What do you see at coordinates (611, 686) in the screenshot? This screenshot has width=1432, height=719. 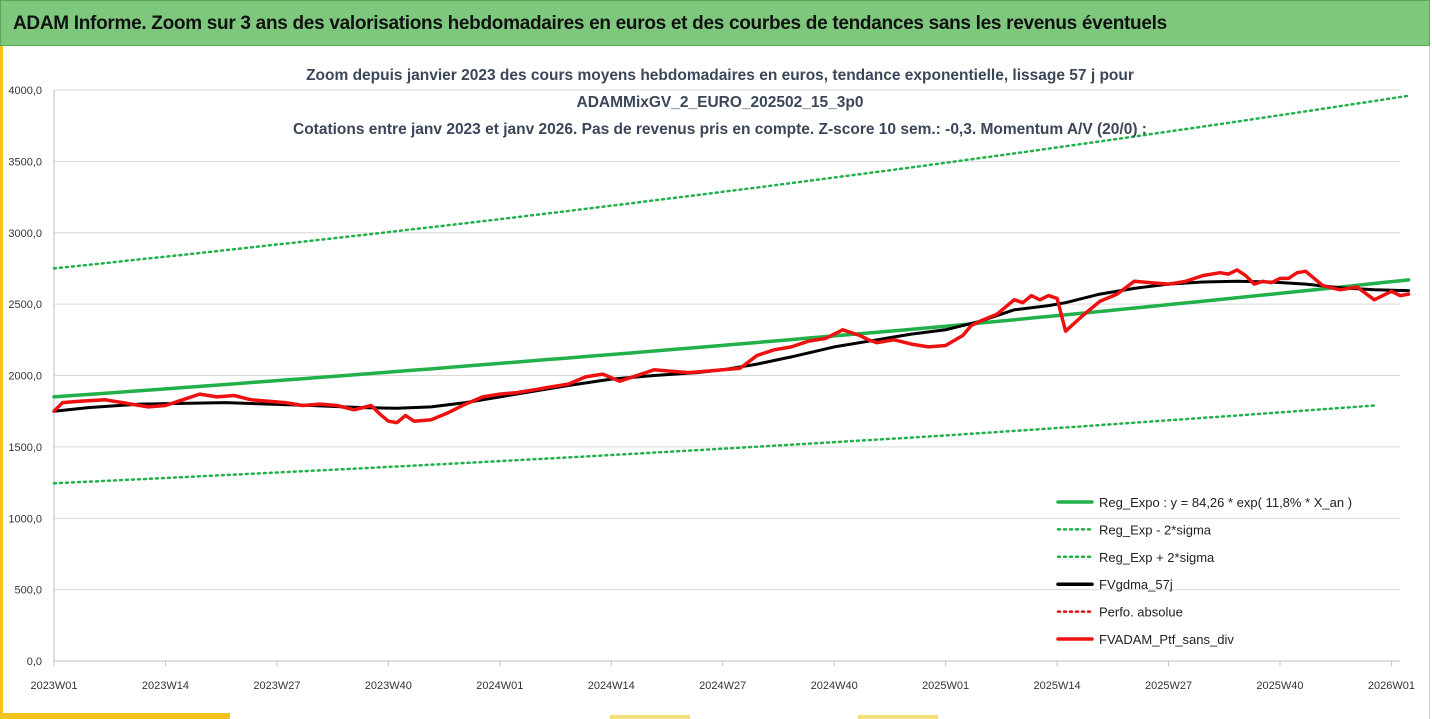 I see `x-tick-label: 2024W14` at bounding box center [611, 686].